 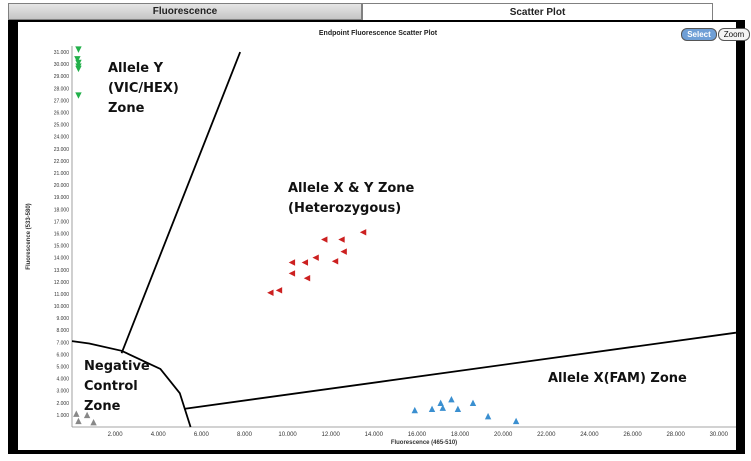 I want to click on y-tick-label: 29.000, so click(x=62, y=77).